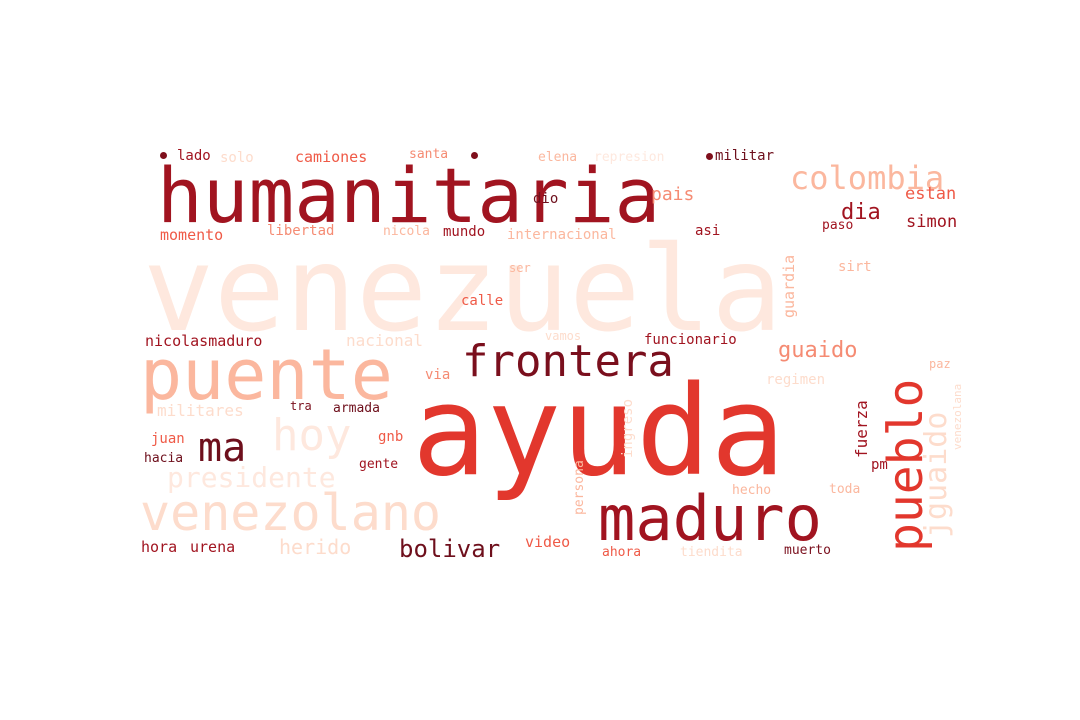 The width and height of the screenshot is (1080, 720). Describe the element at coordinates (867, 178) in the screenshot. I see `word-colombia: colombia` at that location.